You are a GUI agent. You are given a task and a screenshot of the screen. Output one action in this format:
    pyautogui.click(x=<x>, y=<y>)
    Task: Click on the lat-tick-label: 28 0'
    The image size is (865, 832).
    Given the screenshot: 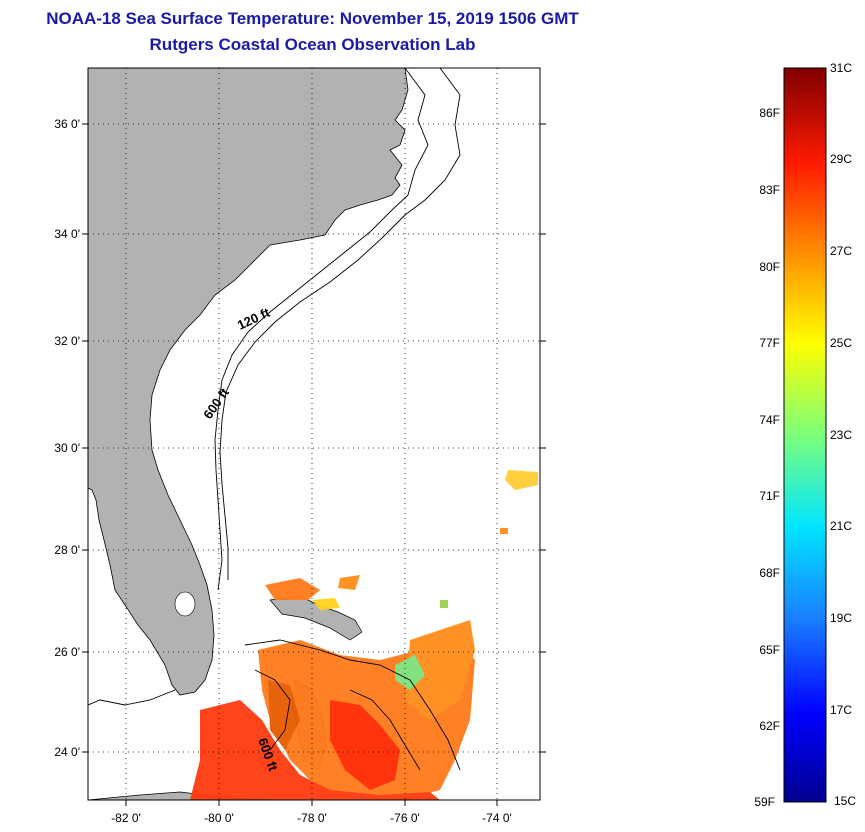 What is the action you would take?
    pyautogui.click(x=67, y=550)
    